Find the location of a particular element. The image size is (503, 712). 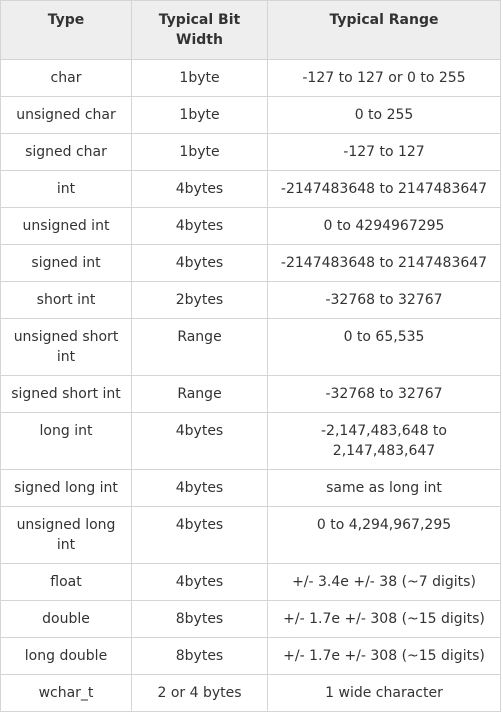

cell-bit-width: 2 or 4 bytes is located at coordinates (199, 693).